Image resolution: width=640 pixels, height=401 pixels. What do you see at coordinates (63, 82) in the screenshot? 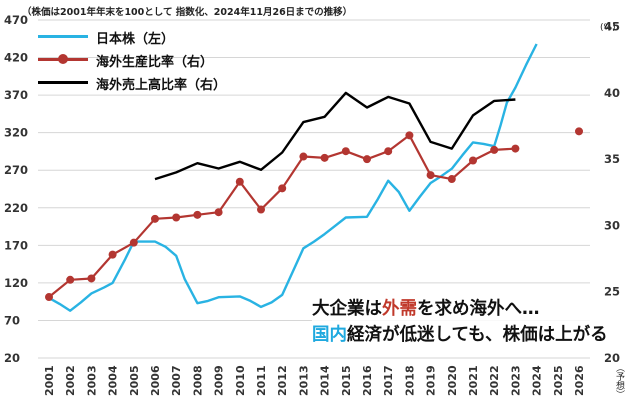
I see `legend-swatch-sales` at bounding box center [63, 82].